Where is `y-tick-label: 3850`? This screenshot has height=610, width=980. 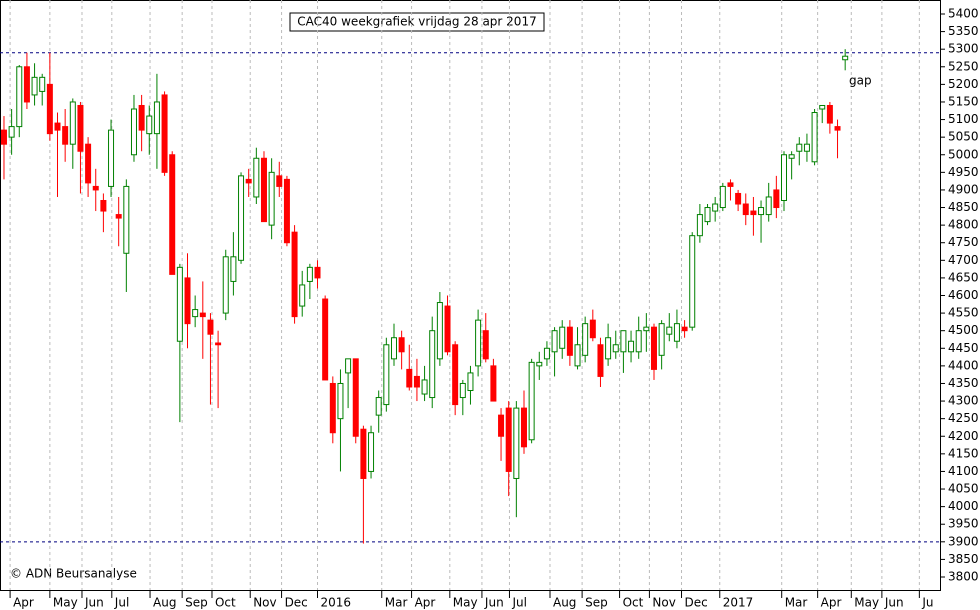 y-tick-label: 3850 is located at coordinates (963, 559).